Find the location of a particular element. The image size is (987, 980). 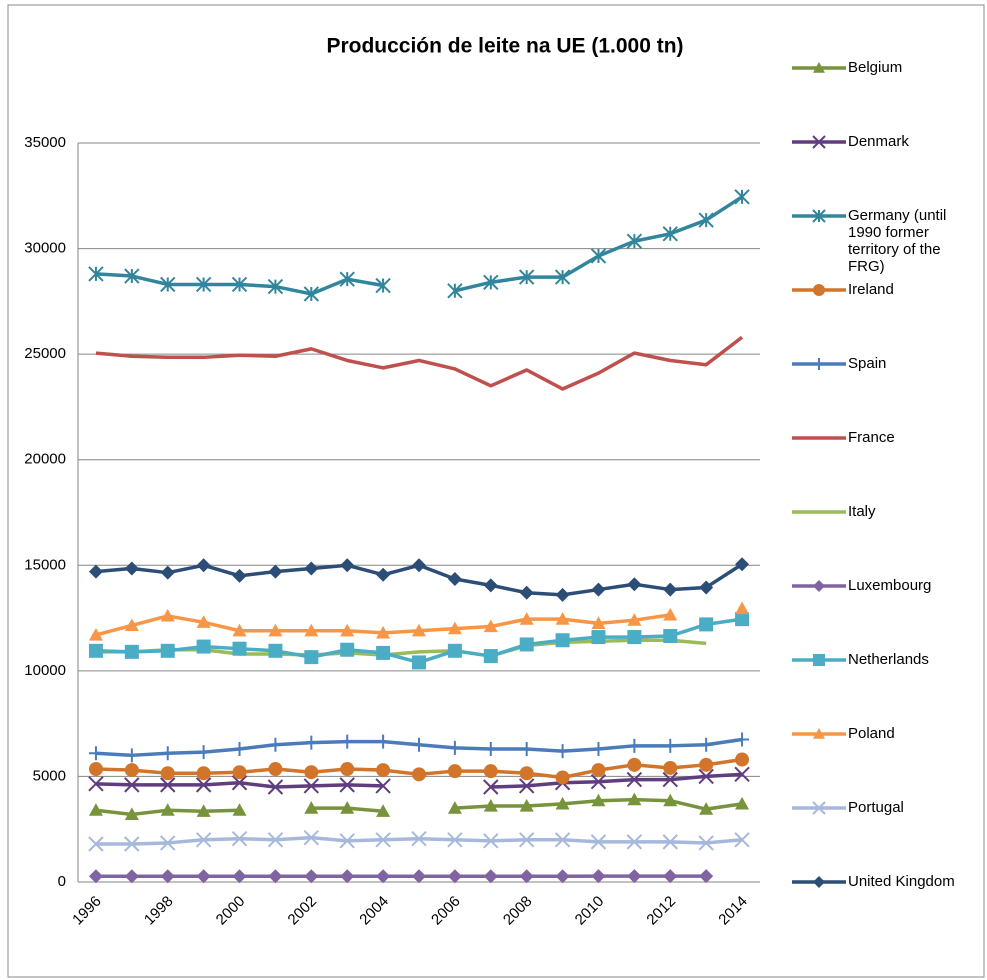

series-line is located at coordinates (419, 807).